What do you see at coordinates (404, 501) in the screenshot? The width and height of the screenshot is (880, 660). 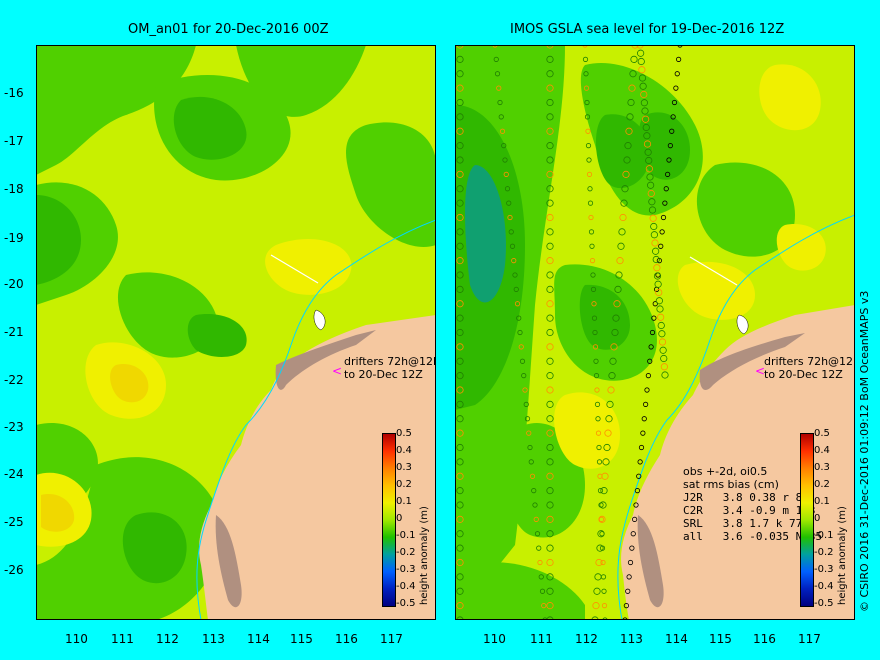 I see `colorbar-tick: 0.1` at bounding box center [404, 501].